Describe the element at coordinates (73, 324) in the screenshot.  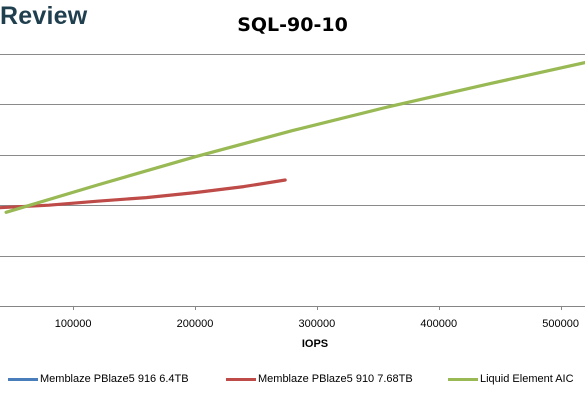
I see `x-tick-label: 100000` at that location.